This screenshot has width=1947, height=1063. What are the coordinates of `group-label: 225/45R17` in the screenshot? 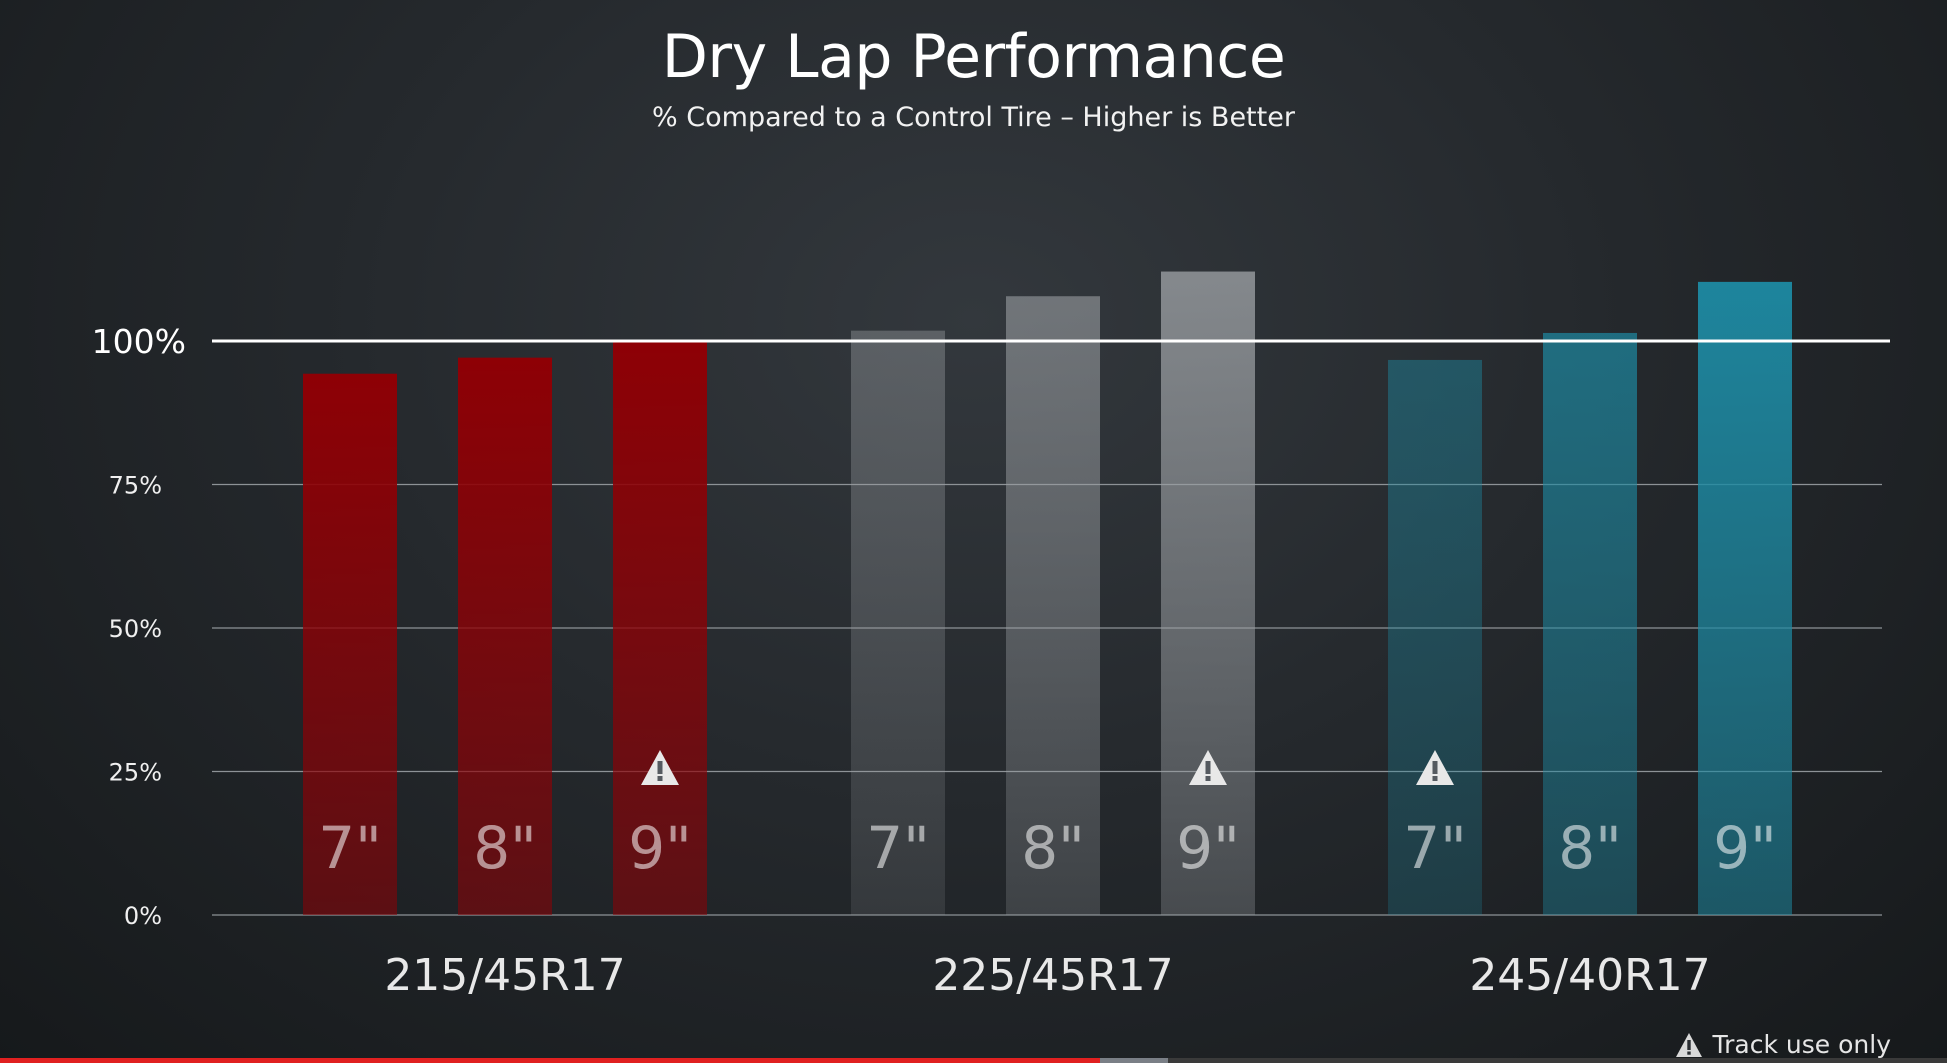 It's located at (1052, 975).